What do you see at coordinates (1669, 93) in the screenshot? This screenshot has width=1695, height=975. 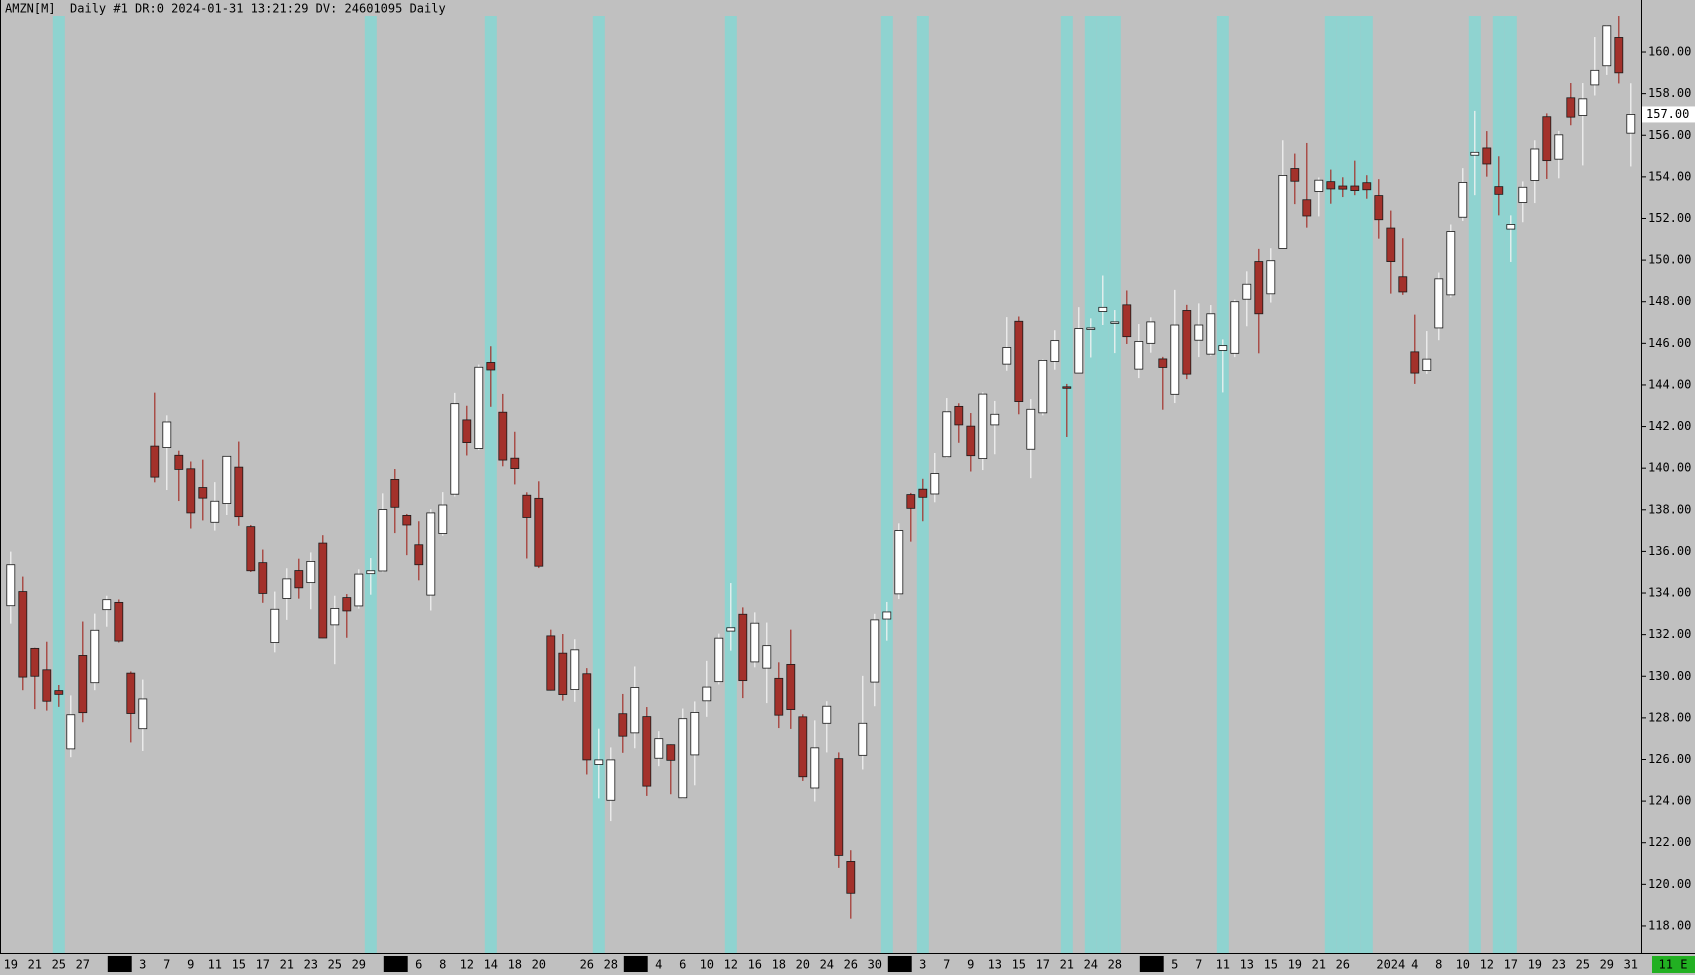 I see `y-tick-label: 158.00` at bounding box center [1669, 93].